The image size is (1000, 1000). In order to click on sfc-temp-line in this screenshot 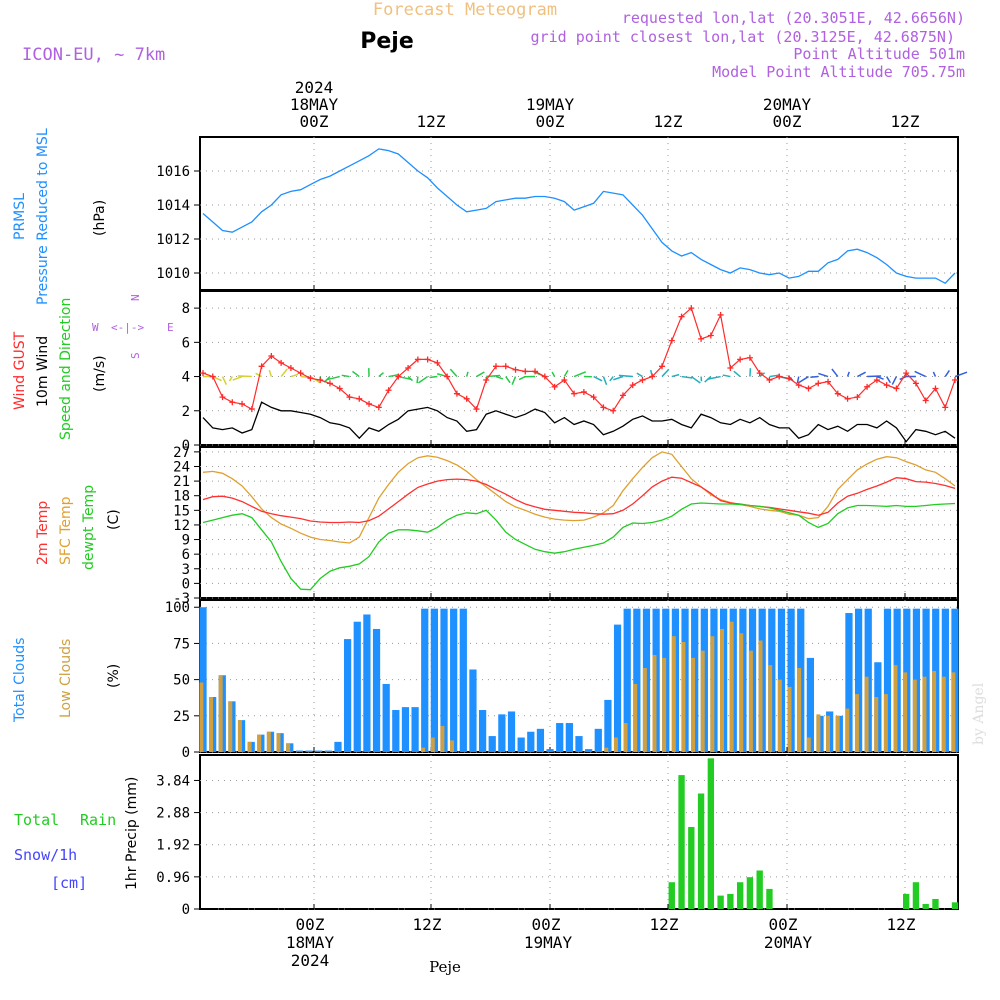, I will do `click(579, 497)`.